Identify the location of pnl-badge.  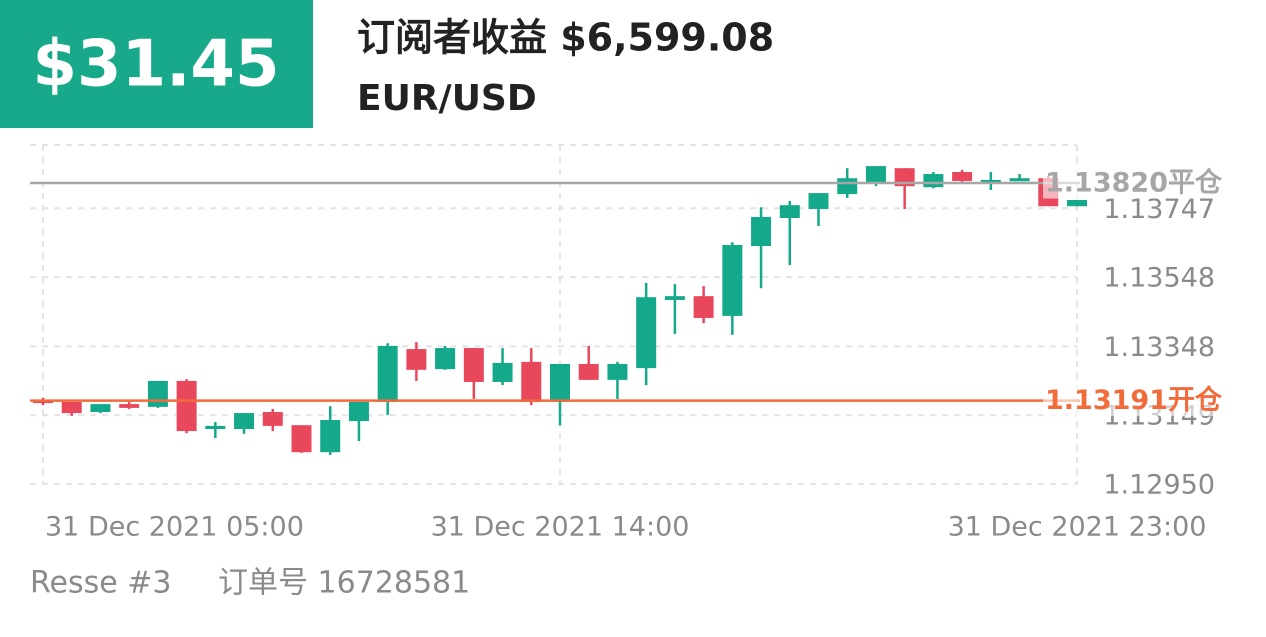
(156, 64).